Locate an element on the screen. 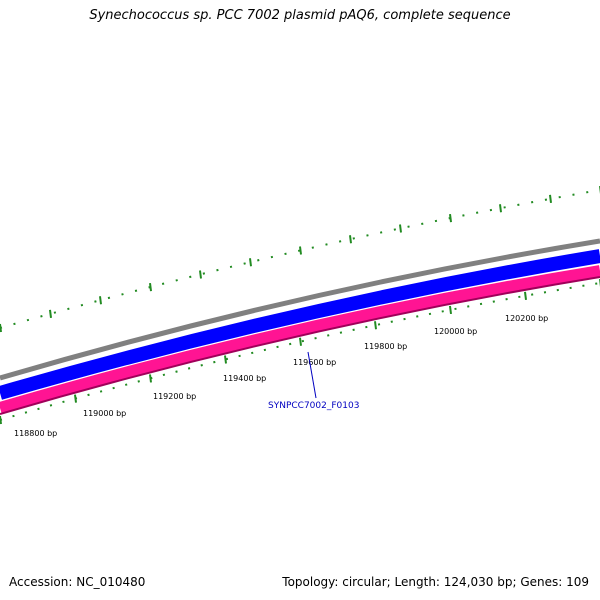 The image size is (600, 600). tick-label-119400: 119400 bp is located at coordinates (244, 378).